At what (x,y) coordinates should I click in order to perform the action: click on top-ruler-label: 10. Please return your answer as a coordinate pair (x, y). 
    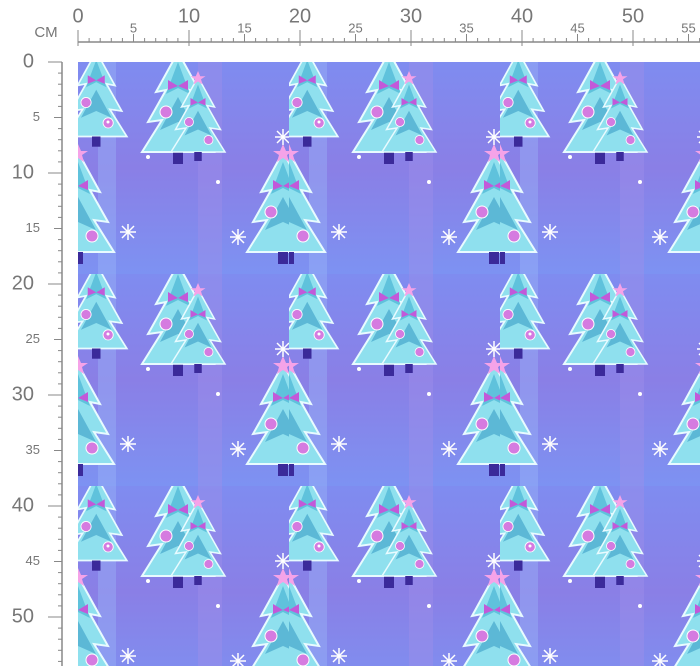
    Looking at the image, I should click on (189, 16).